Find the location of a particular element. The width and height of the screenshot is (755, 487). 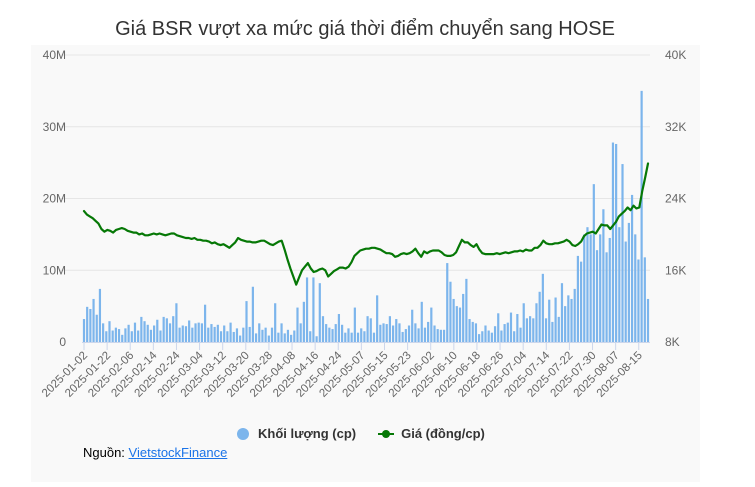

legend-volume-label: Khối lượng (cp) is located at coordinates (307, 433).